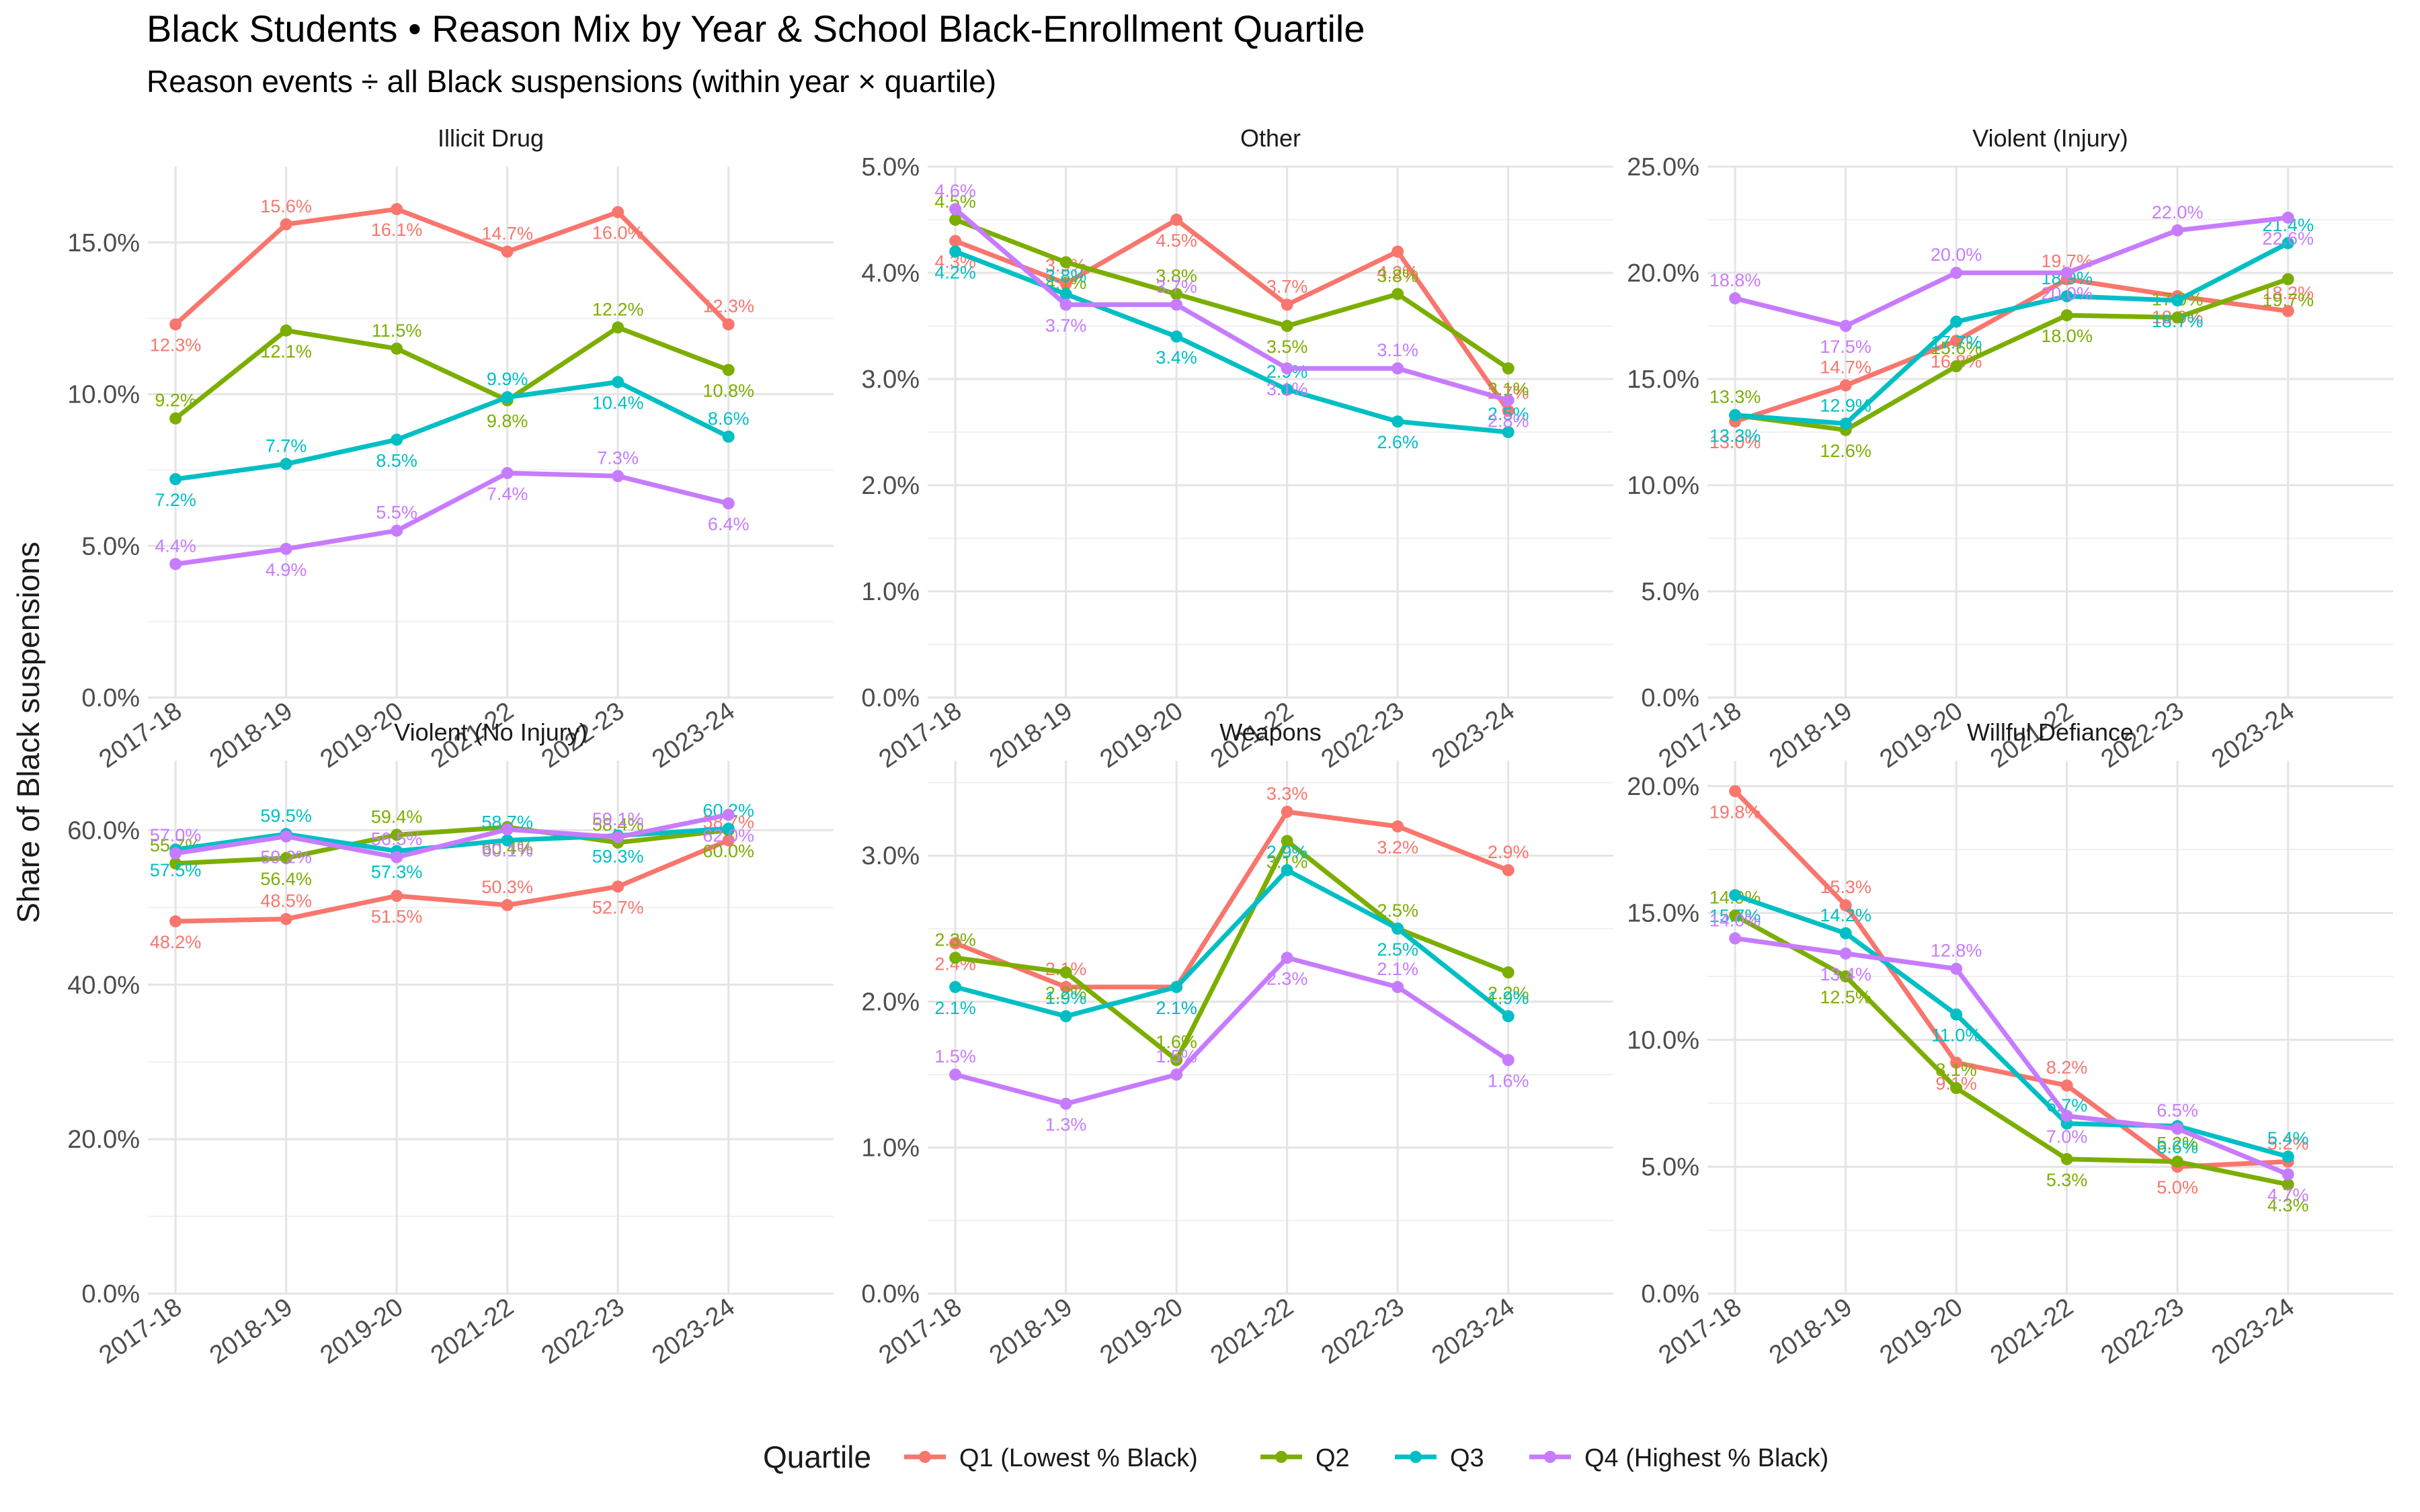 The image size is (2420, 1512). What do you see at coordinates (507, 850) in the screenshot?
I see `data-label-q4: 60.1%` at bounding box center [507, 850].